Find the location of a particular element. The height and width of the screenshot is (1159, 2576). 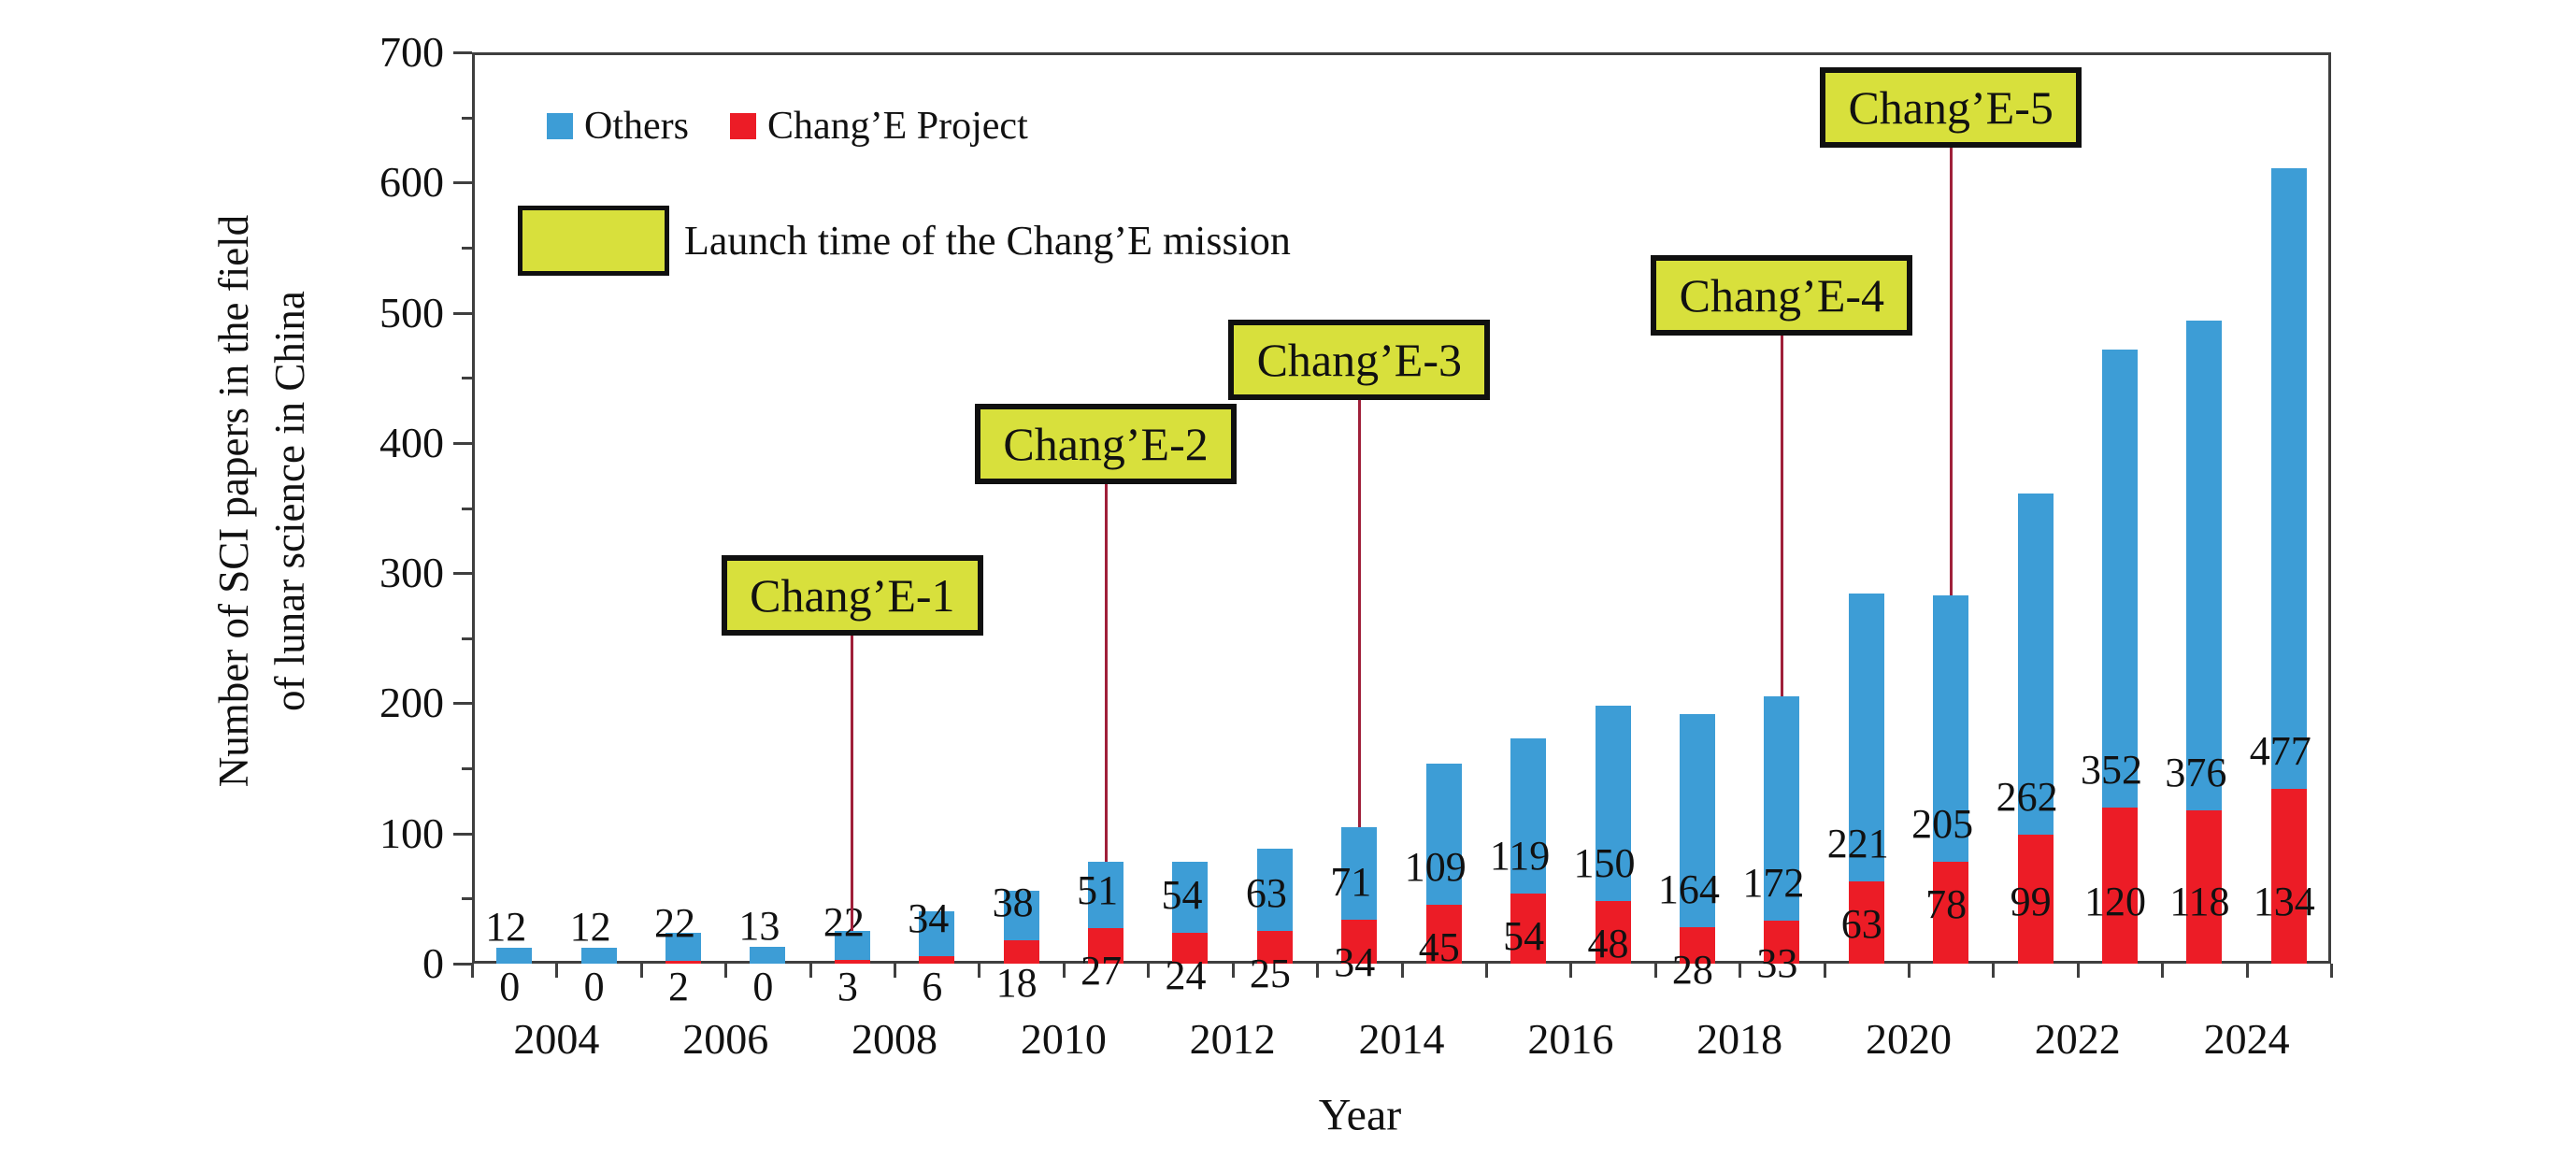

bar-segment-others-2019 is located at coordinates (1866, 738).